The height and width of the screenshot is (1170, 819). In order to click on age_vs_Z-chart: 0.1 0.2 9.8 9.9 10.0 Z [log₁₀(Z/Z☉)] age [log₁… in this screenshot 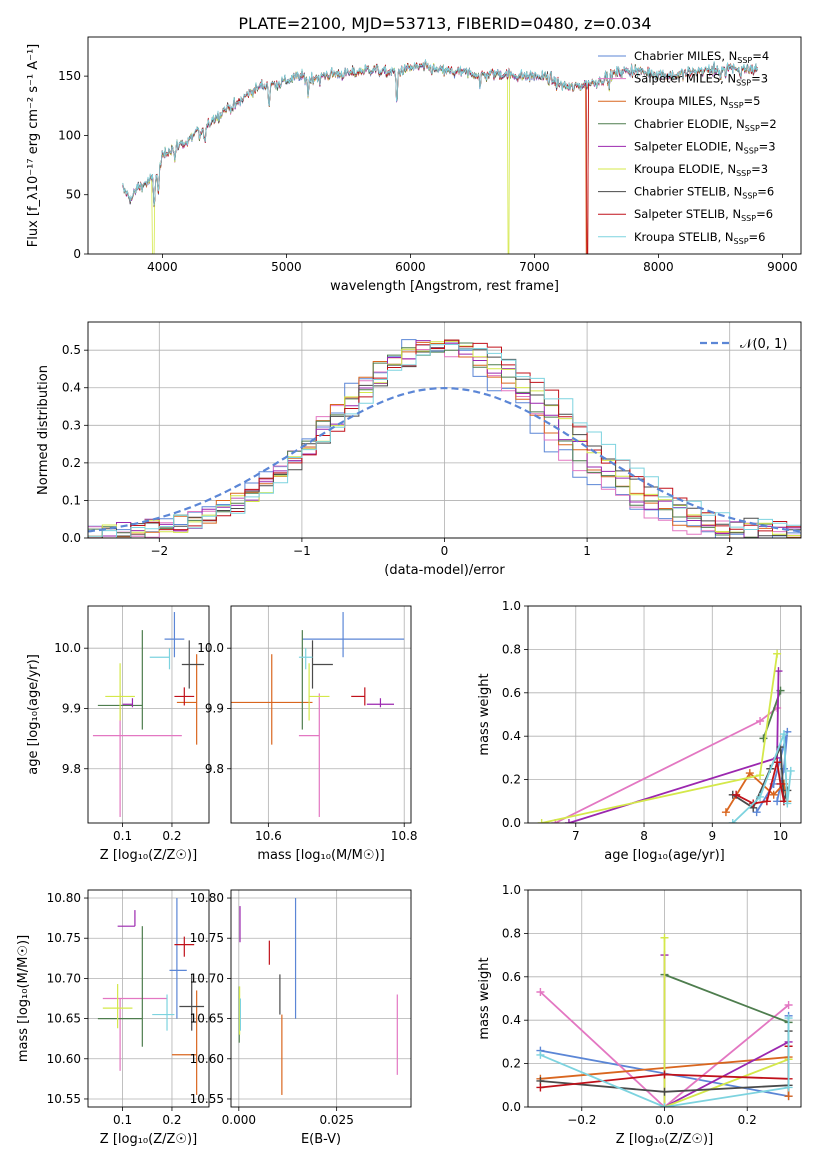, I will do `click(118, 734)`.